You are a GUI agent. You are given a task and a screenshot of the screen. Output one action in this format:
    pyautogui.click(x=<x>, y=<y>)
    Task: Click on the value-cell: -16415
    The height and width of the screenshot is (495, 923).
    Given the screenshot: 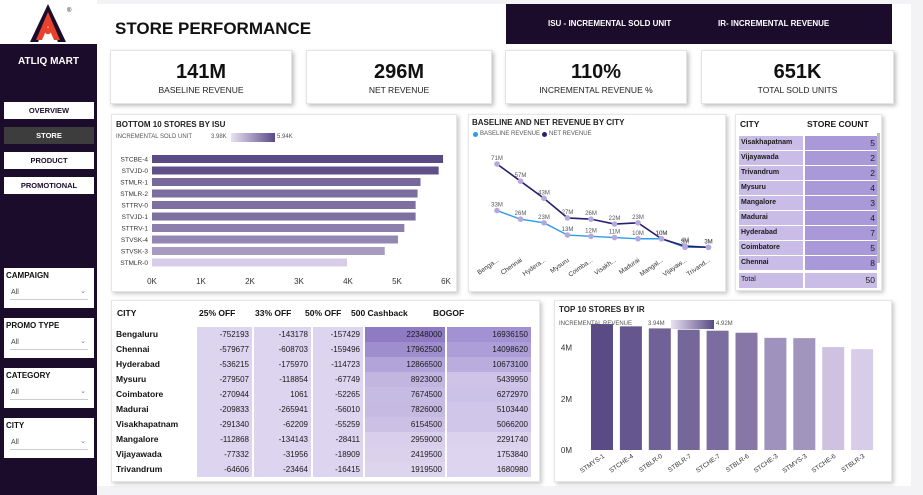 What is the action you would take?
    pyautogui.click(x=338, y=469)
    